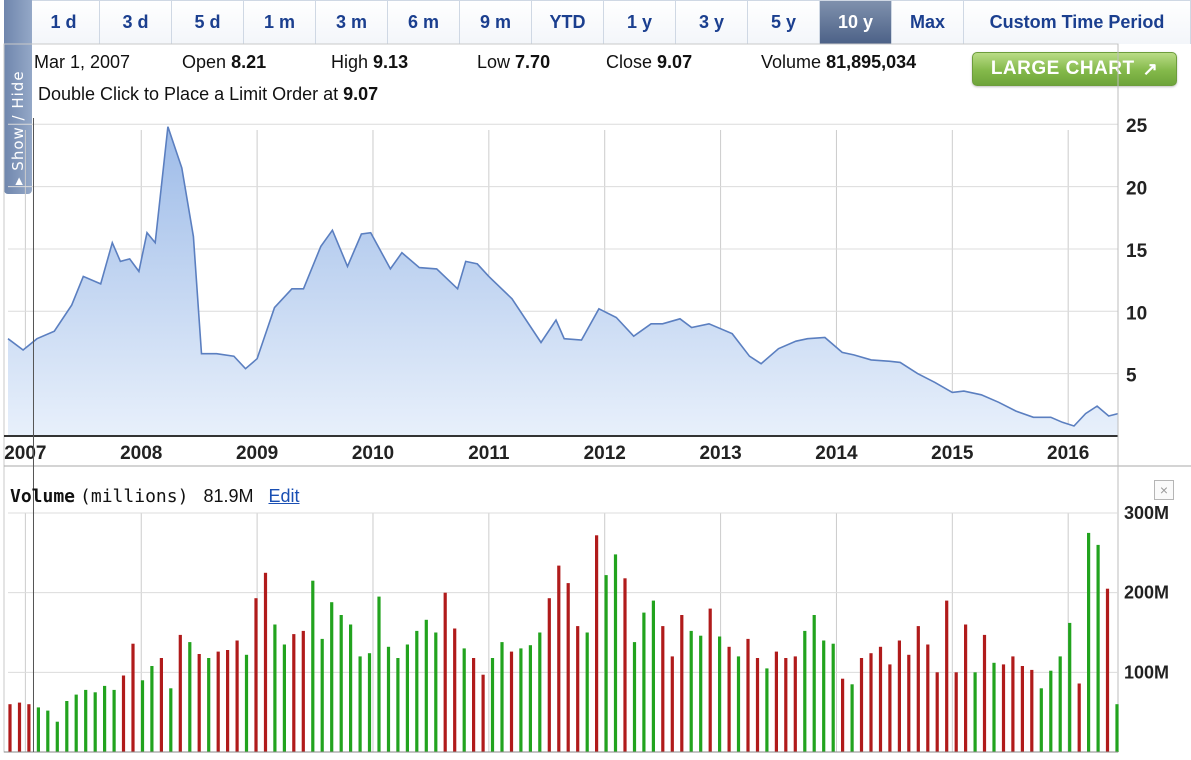 The width and height of the screenshot is (1191, 760). What do you see at coordinates (791, 62) in the screenshot?
I see `volume-label: Volume` at bounding box center [791, 62].